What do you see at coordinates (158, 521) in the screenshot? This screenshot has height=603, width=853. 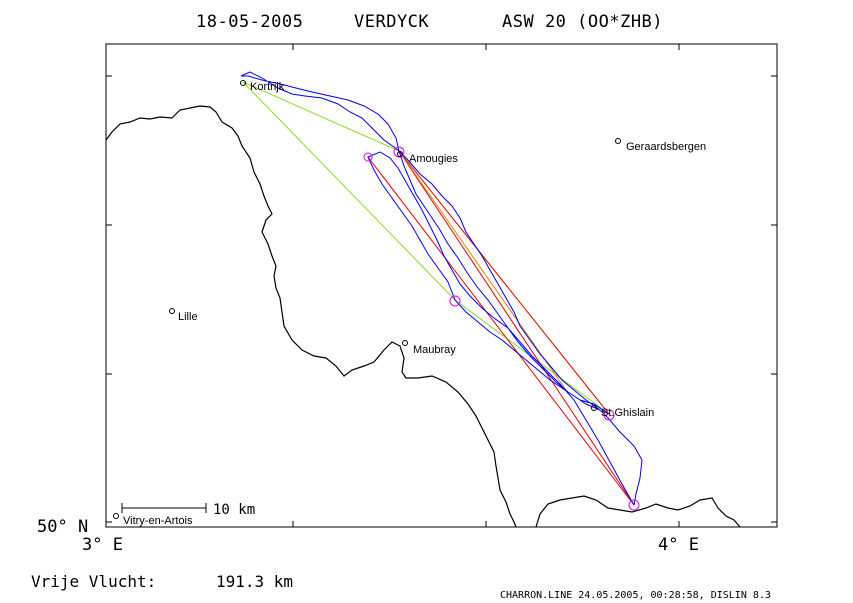 I see `place-label-vitry: Vitry-en-Artois` at bounding box center [158, 521].